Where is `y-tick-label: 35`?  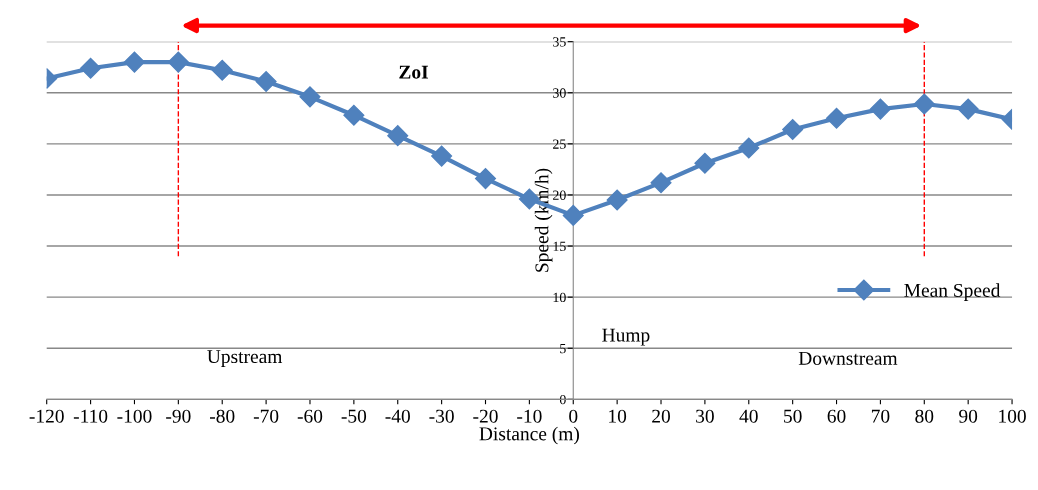
y-tick-label: 35 is located at coordinates (559, 42).